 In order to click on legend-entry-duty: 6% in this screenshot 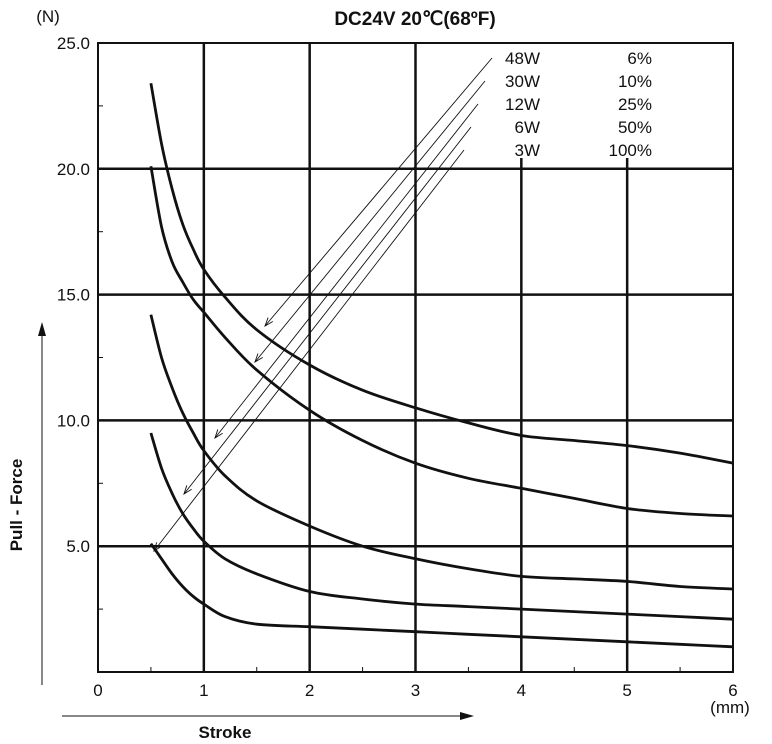, I will do `click(639, 58)`.